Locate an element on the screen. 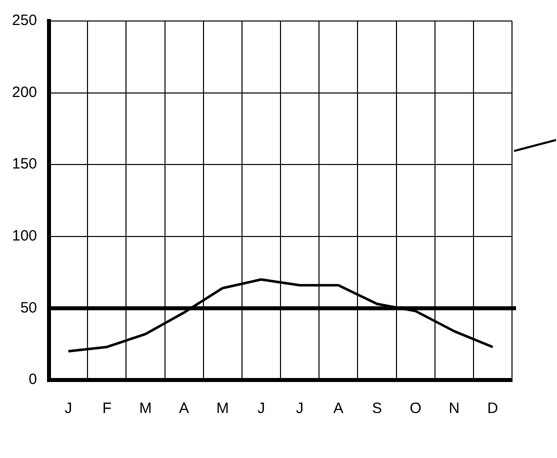 Image resolution: width=557 pixels, height=458 pixels. x-tick-label: O is located at coordinates (416, 409).